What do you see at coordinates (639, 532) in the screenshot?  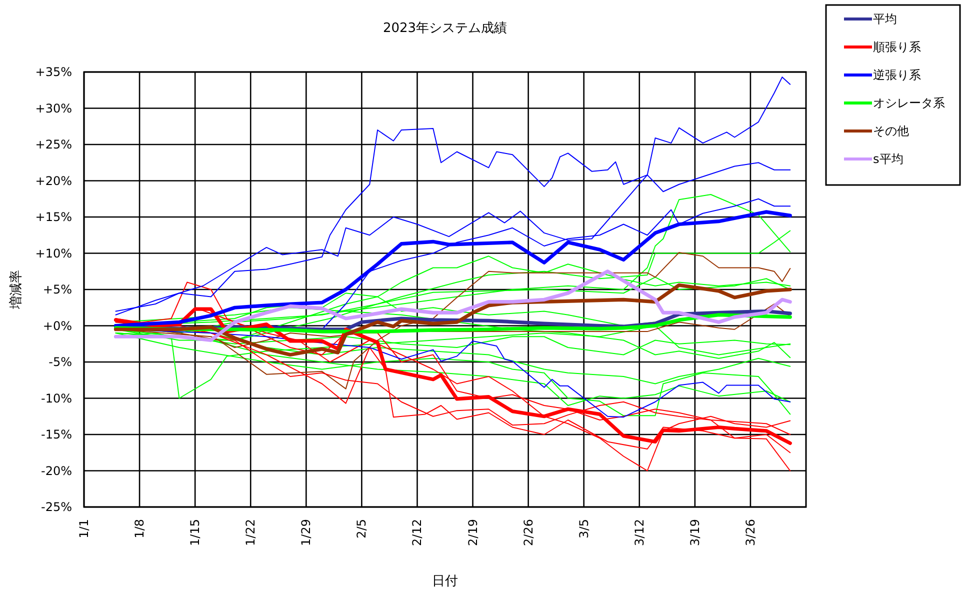 I see `x-tick-label: 3/12` at bounding box center [639, 532].